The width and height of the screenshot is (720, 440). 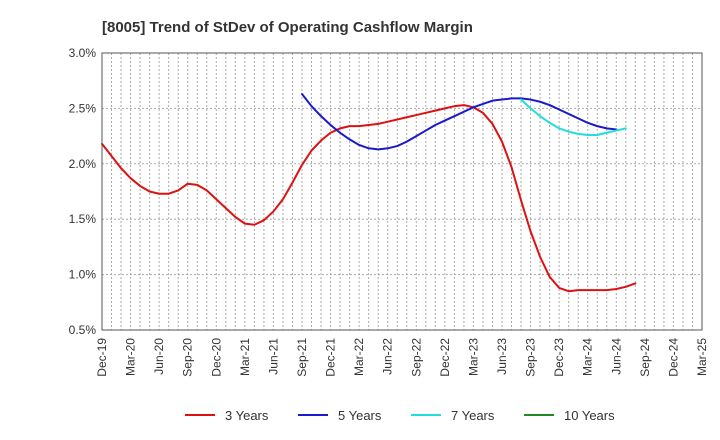 I want to click on x-tick-label: Jun-21, so click(x=273, y=356).